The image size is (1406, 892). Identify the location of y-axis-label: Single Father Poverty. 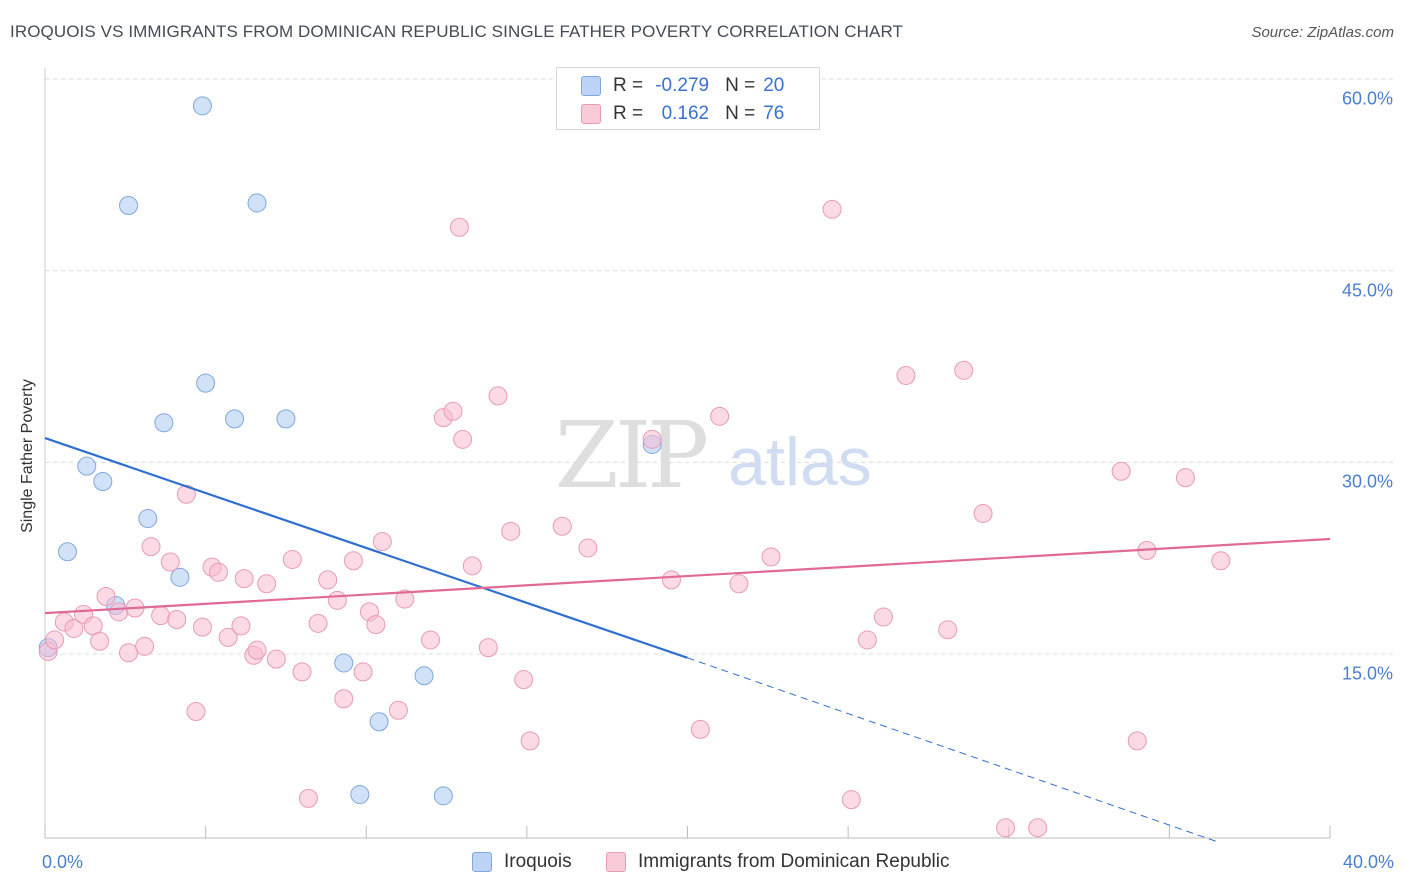
(27, 456).